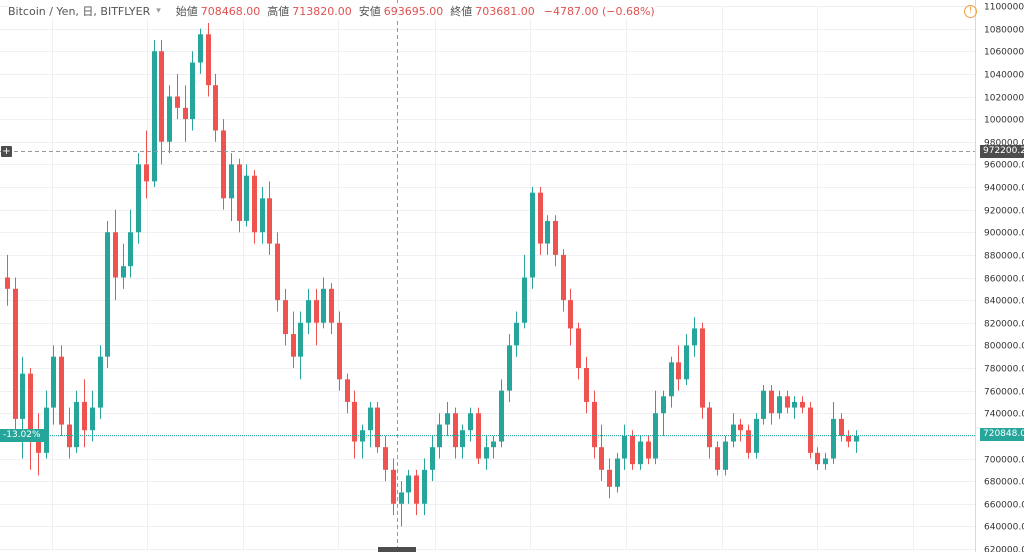 Image resolution: width=1024 pixels, height=552 pixels. I want to click on high-label: 高値, so click(278, 11).